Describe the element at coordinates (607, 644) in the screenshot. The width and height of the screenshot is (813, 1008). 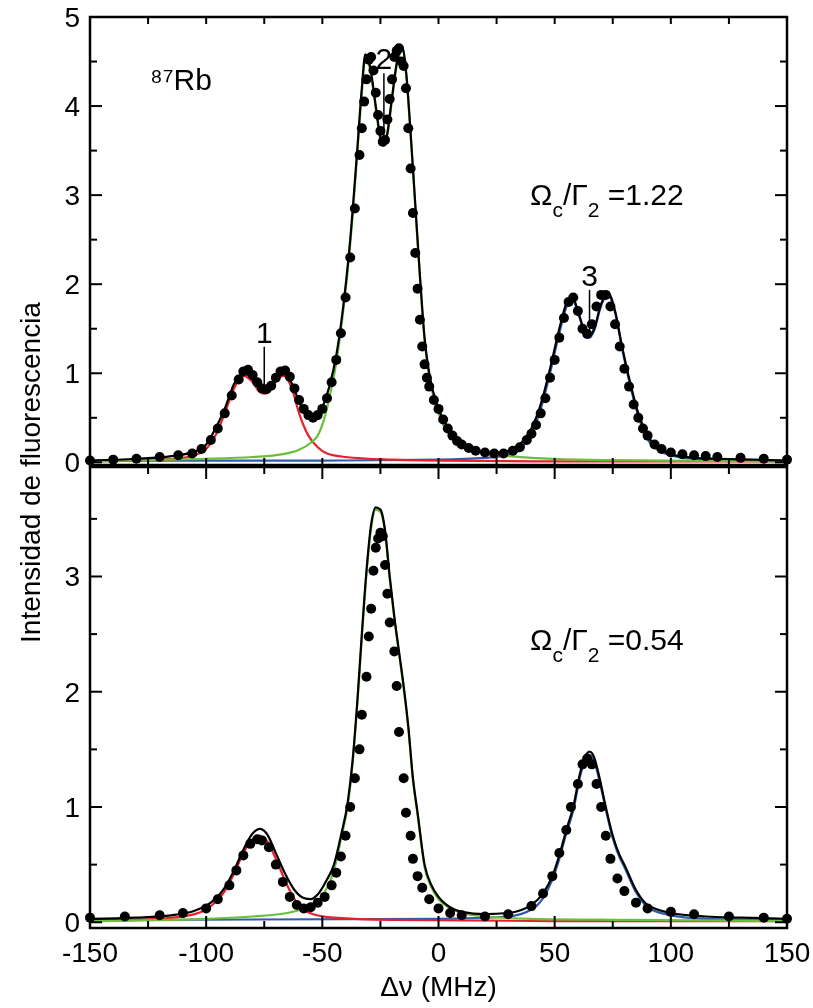
I see `annotation: Ω$_{c}$/Γ$_{2}$ =0.54` at that location.